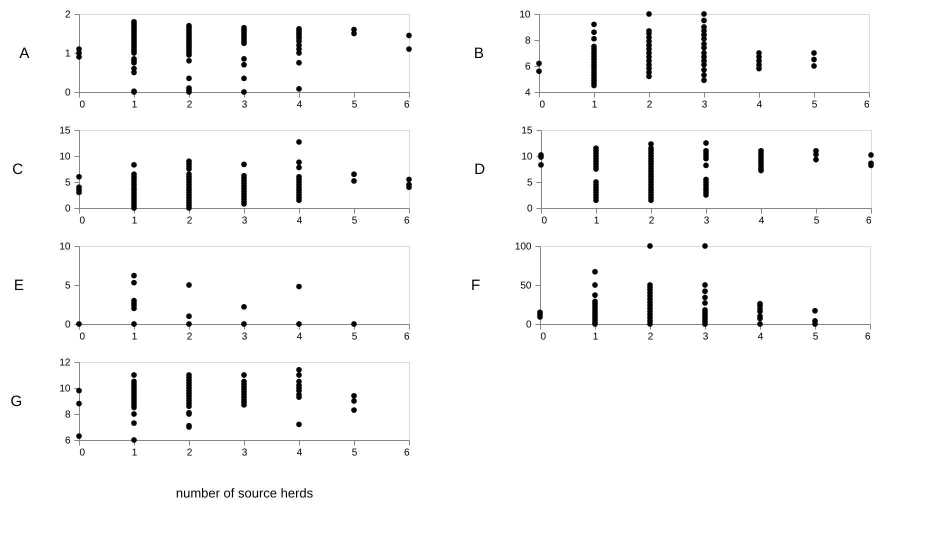 This screenshot has width=927, height=556. What do you see at coordinates (19, 285) in the screenshot?
I see `text: E` at bounding box center [19, 285].